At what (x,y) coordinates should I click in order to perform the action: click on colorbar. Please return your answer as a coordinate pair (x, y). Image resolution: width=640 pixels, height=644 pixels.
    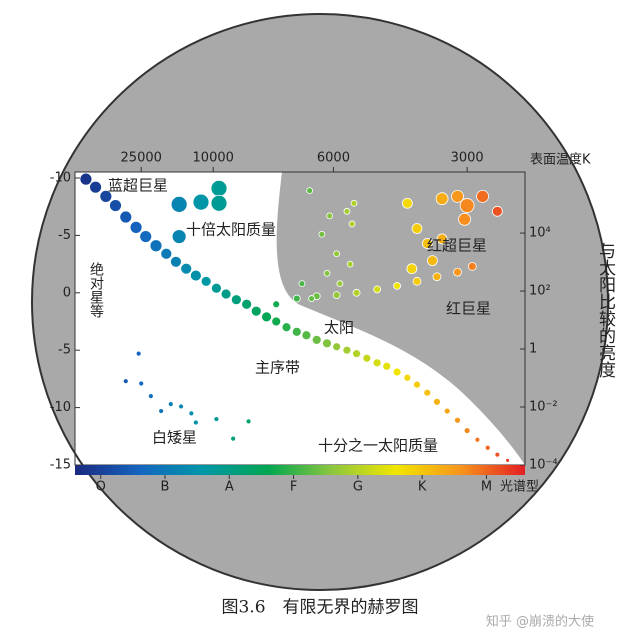
    Looking at the image, I should click on (300, 470).